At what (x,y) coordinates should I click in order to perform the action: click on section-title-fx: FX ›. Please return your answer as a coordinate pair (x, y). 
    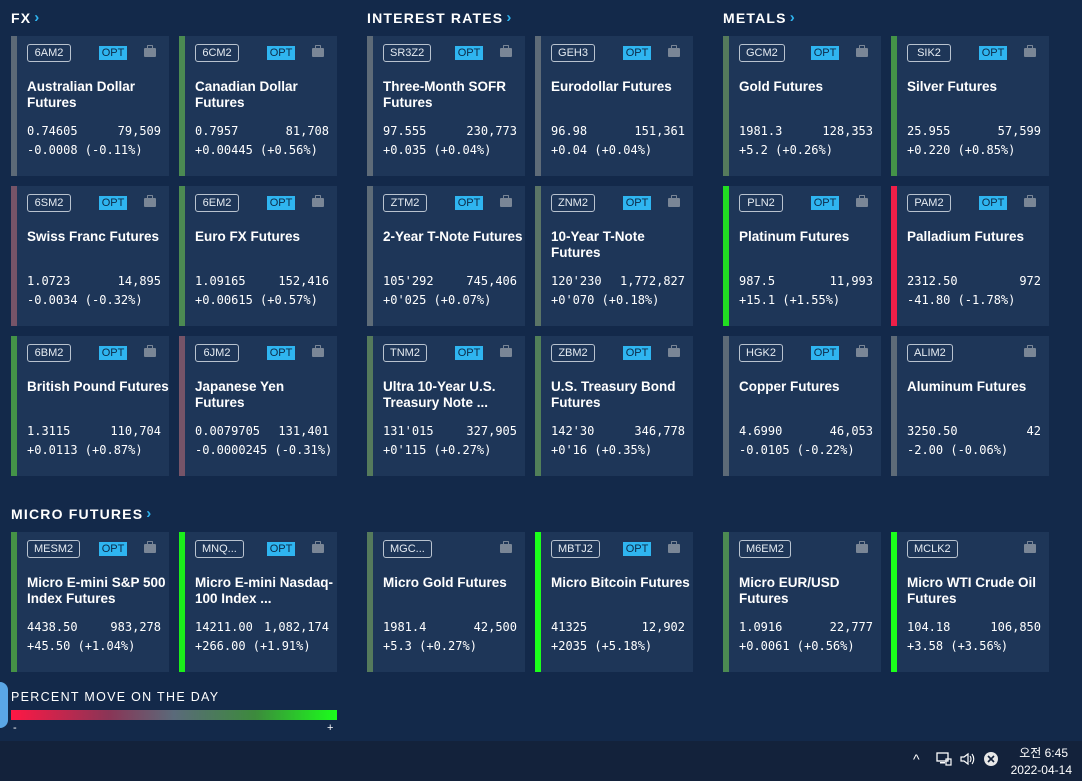
    Looking at the image, I should click on (26, 18).